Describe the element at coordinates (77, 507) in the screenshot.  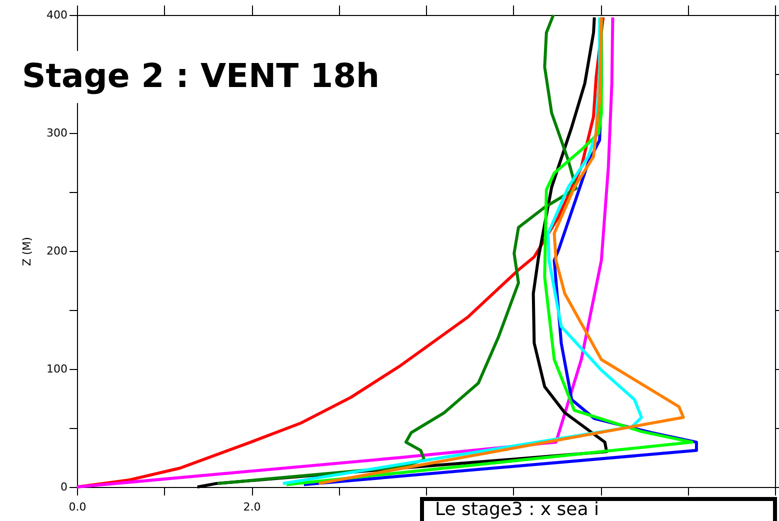
I see `x-tick-label: 0.0` at that location.